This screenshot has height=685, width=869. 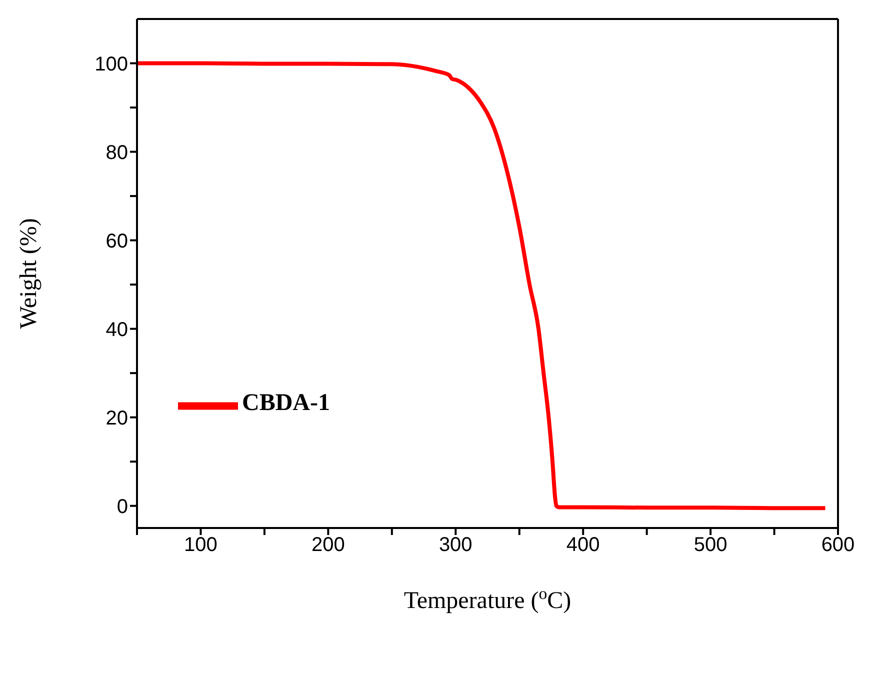 I want to click on y-tick-label: 20, so click(x=117, y=418).